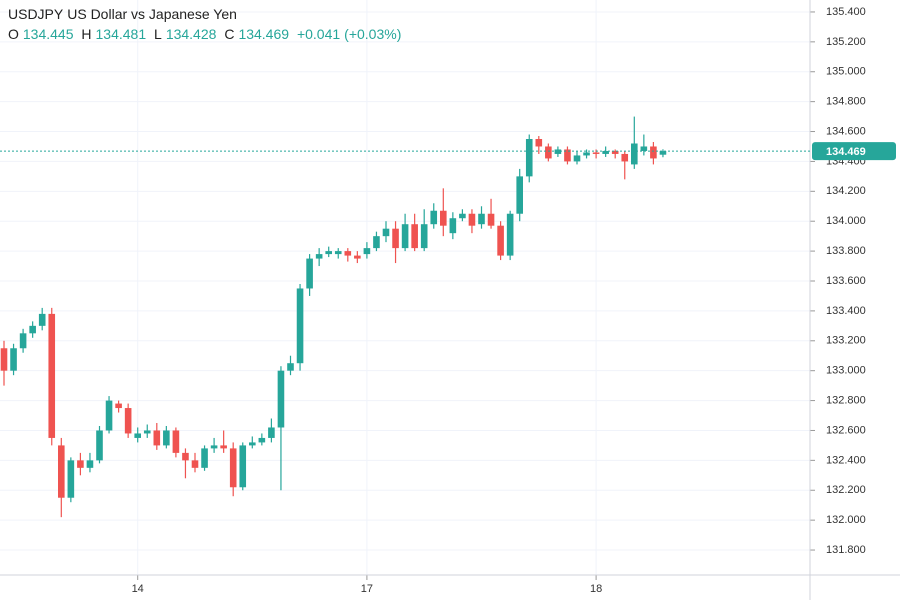 This screenshot has width=900, height=600. I want to click on x-tick-label: 18, so click(596, 589).